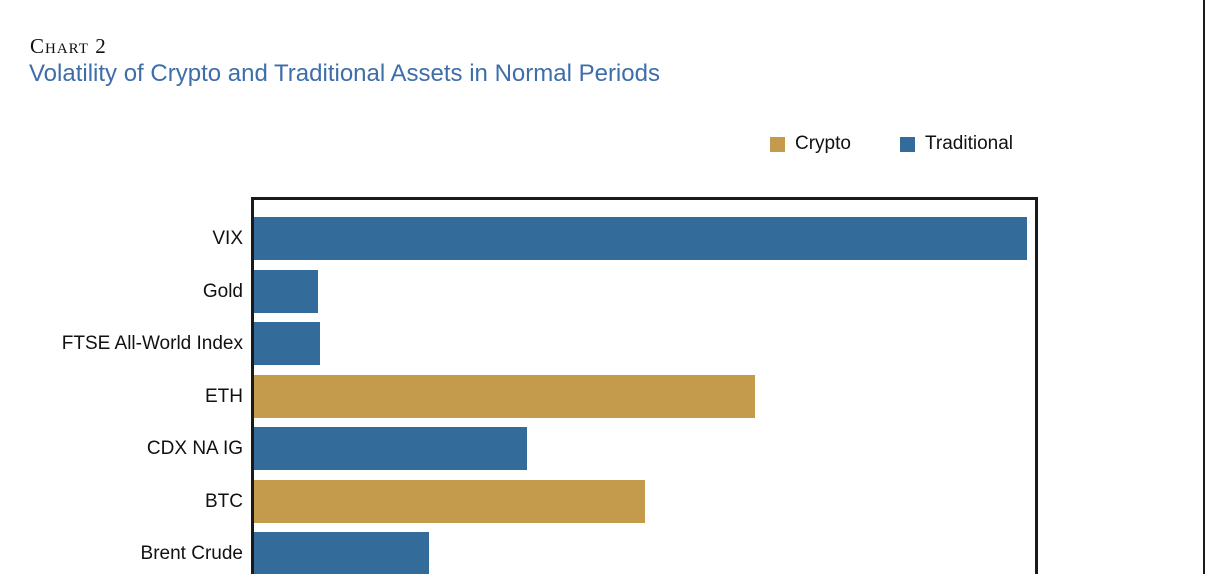 This screenshot has width=1206, height=574. Describe the element at coordinates (449, 501) in the screenshot. I see `bar-btc` at that location.